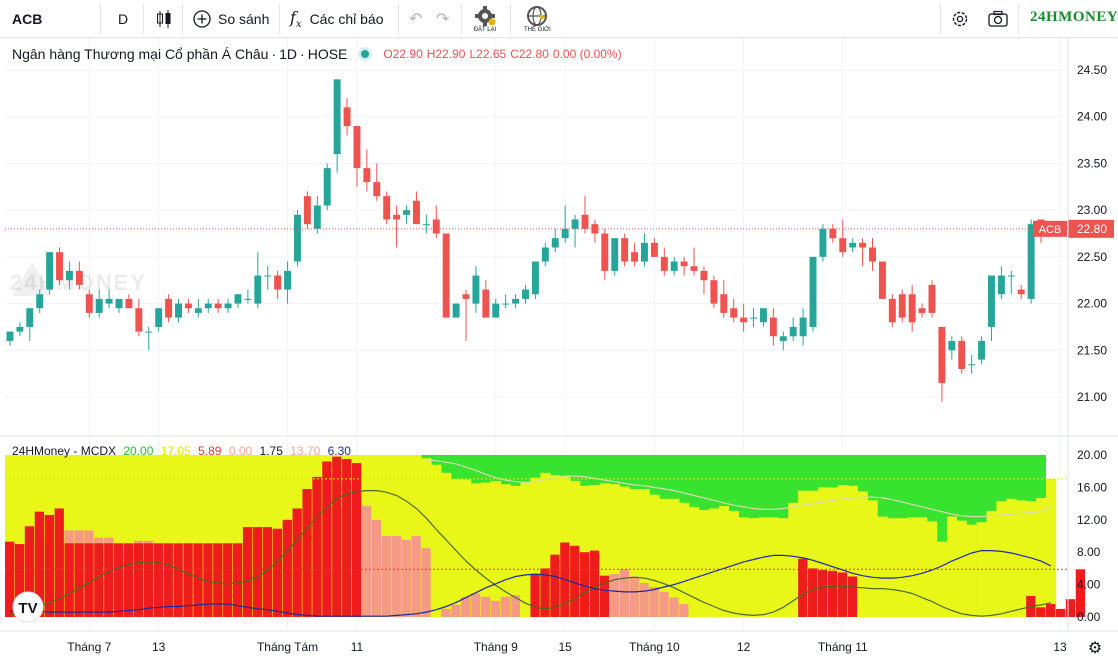 Image resolution: width=1118 pixels, height=661 pixels. Describe the element at coordinates (1050, 230) in the screenshot. I see `price-tag-symbol: ACB` at that location.